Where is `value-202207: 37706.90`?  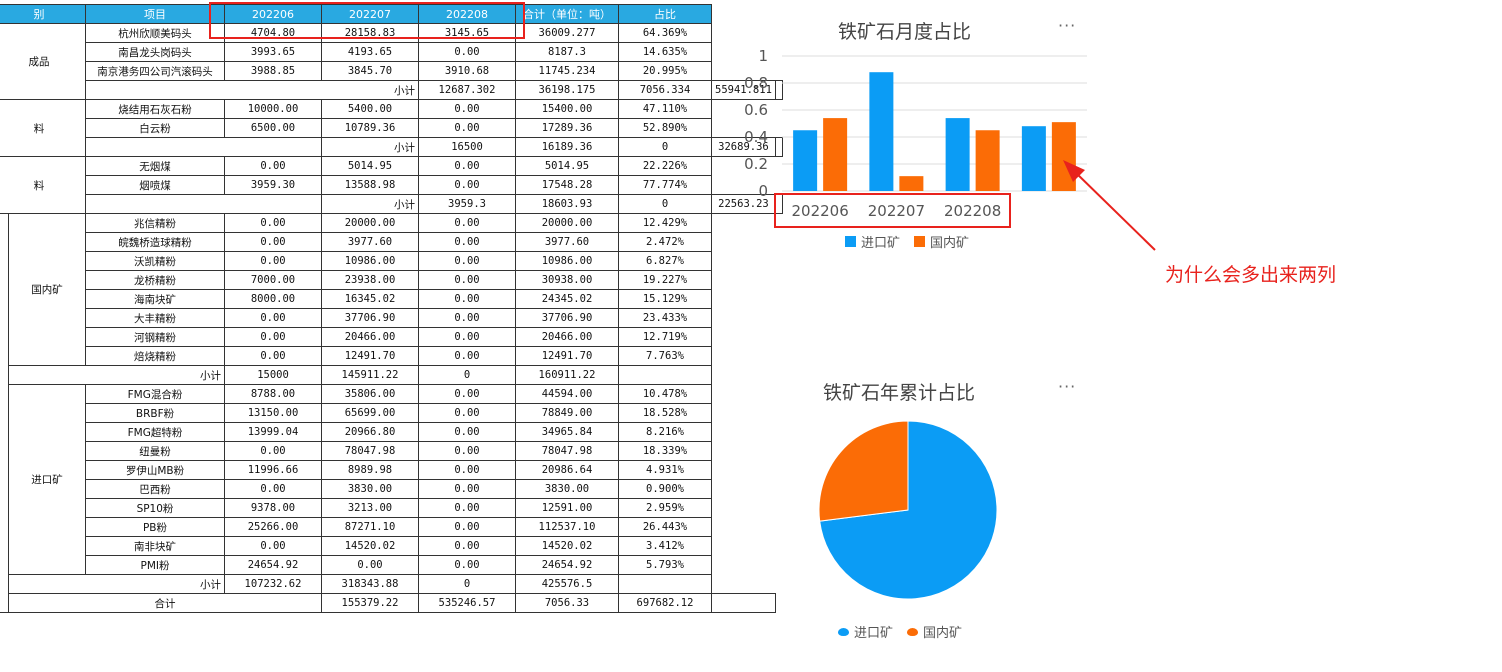
value-202207: 37706.90 is located at coordinates (370, 318).